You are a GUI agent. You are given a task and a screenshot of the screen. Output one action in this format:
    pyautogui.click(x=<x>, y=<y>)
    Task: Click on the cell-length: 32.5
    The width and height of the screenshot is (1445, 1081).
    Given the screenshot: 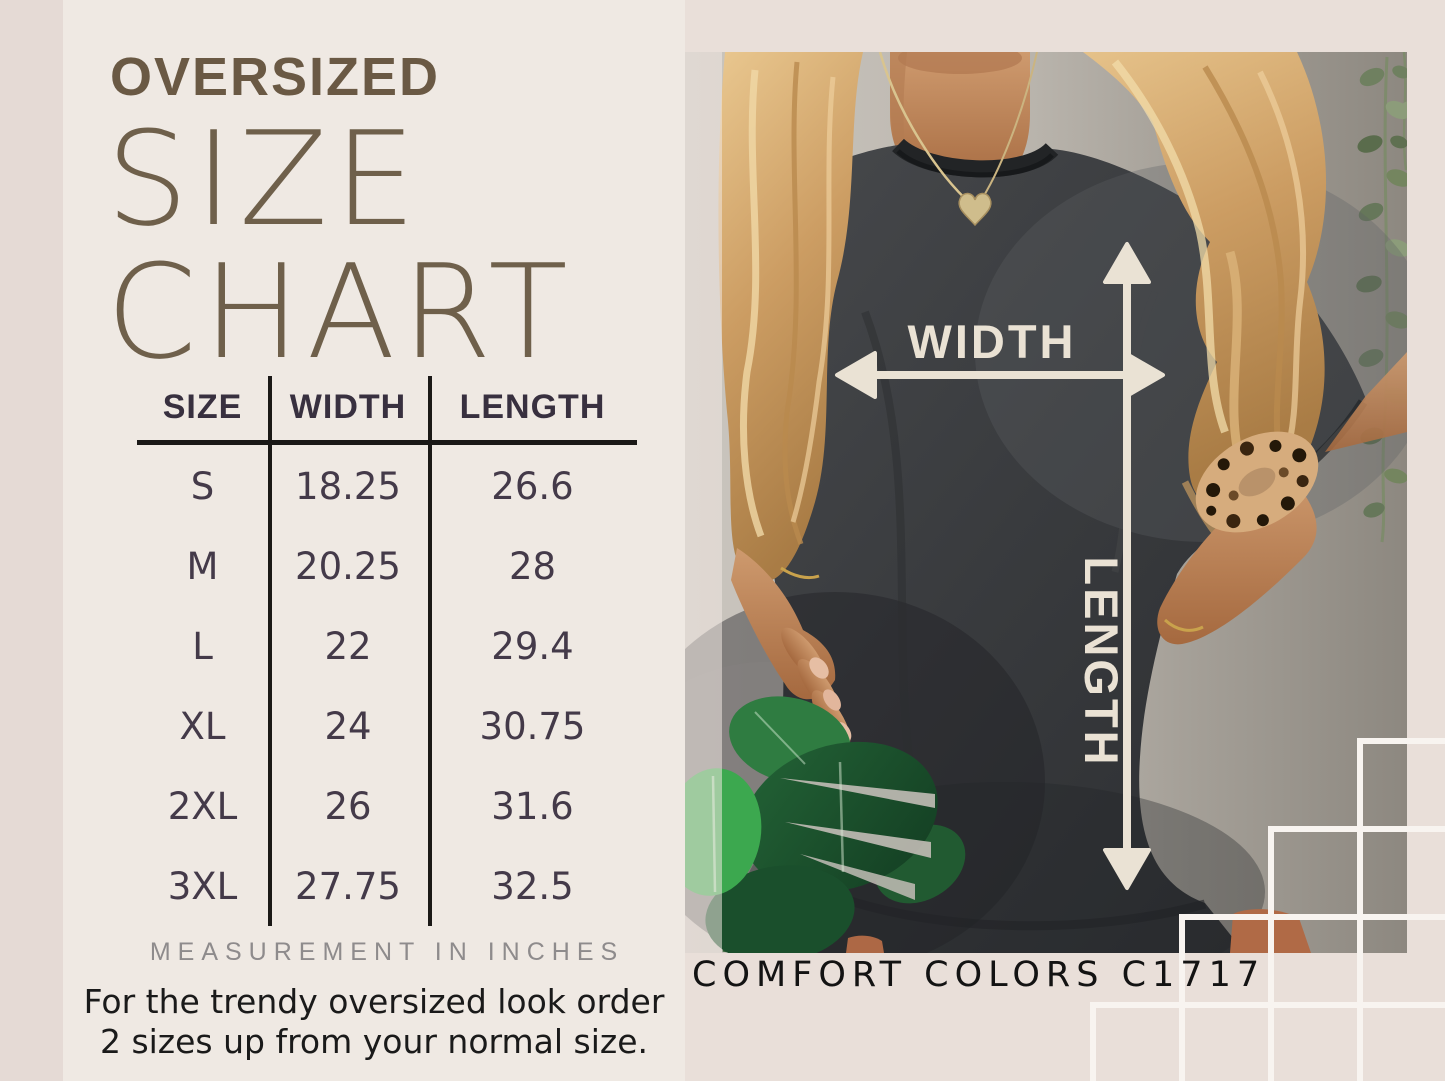 What is the action you would take?
    pyautogui.click(x=532, y=886)
    